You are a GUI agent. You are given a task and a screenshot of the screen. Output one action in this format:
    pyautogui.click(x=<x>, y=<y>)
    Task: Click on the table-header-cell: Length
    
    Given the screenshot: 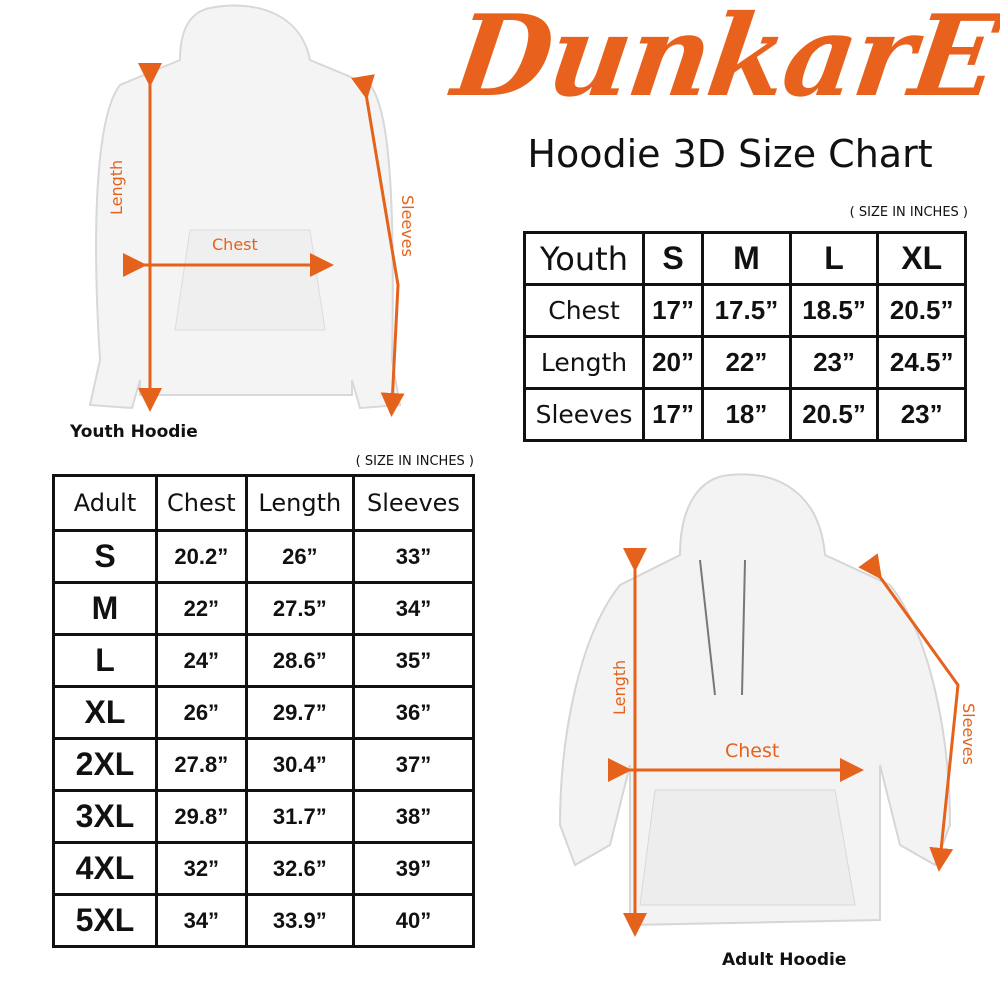 What is the action you would take?
    pyautogui.click(x=299, y=503)
    